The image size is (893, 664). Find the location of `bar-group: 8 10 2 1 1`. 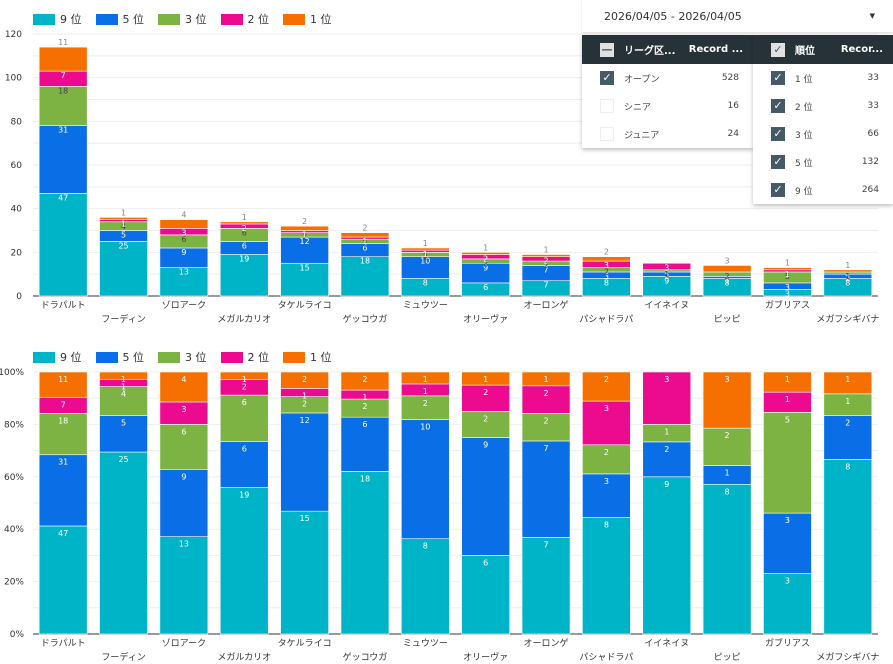

bar-group: 8 10 2 1 1 is located at coordinates (425, 503).